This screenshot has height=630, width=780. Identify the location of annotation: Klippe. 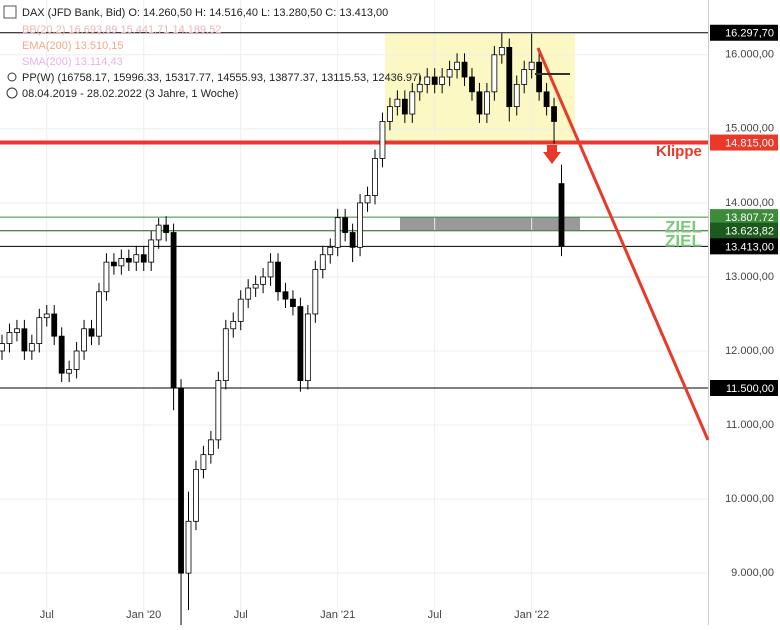
(679, 151).